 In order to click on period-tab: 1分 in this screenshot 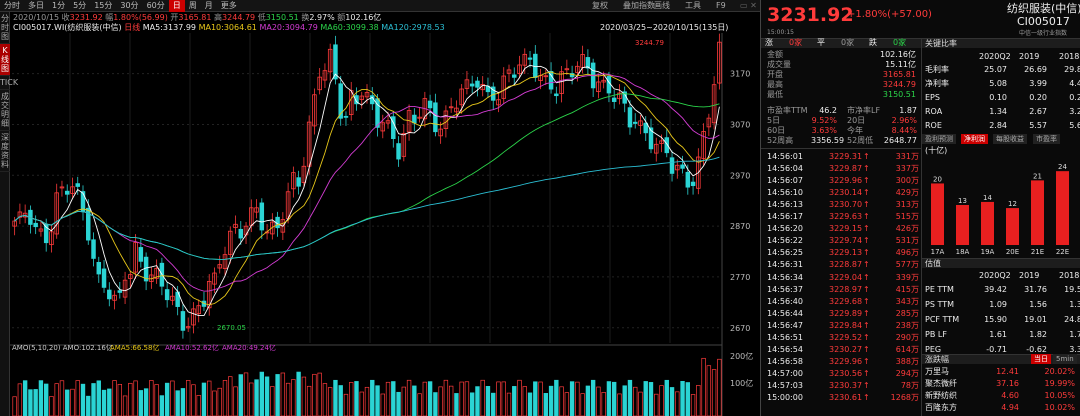, I will do `click(59, 5)`.